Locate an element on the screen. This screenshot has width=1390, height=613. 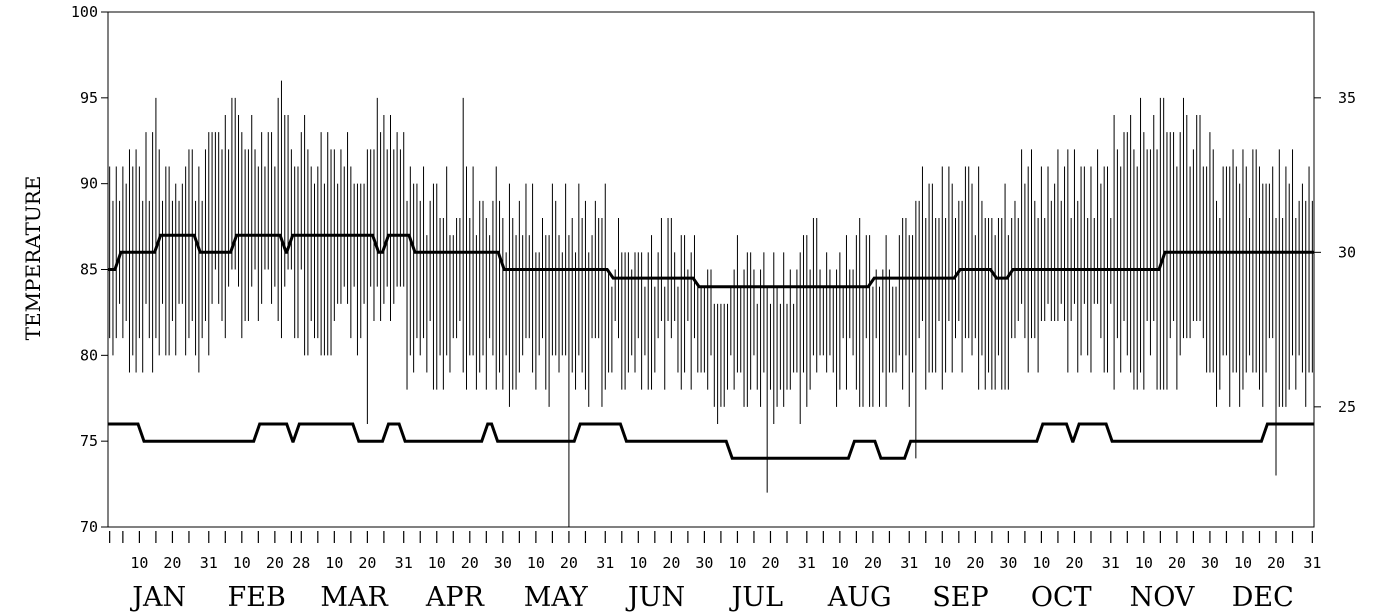
y2-tick-label: 30 is located at coordinates (1347, 252).